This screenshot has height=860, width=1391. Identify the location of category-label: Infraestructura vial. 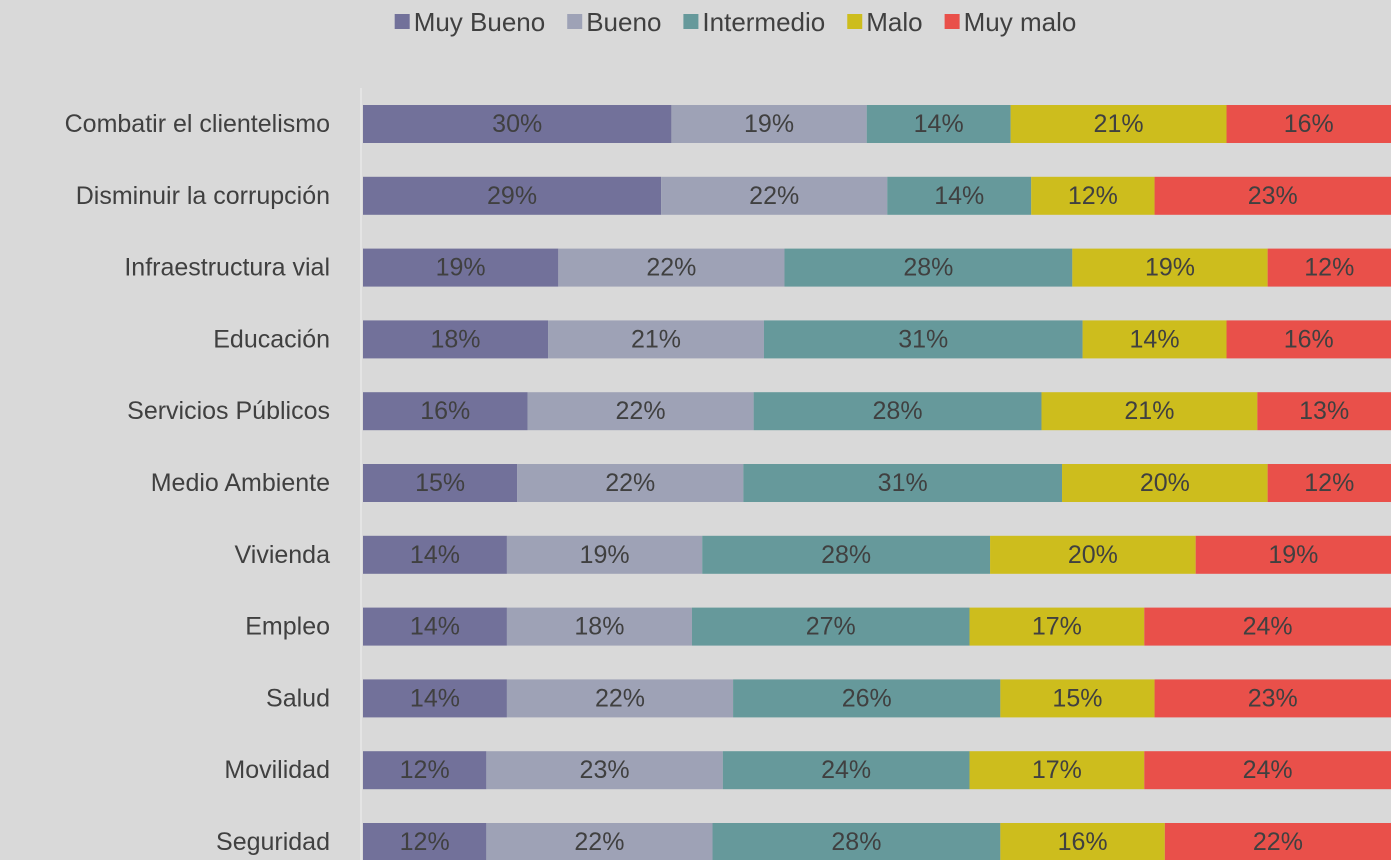
(227, 268).